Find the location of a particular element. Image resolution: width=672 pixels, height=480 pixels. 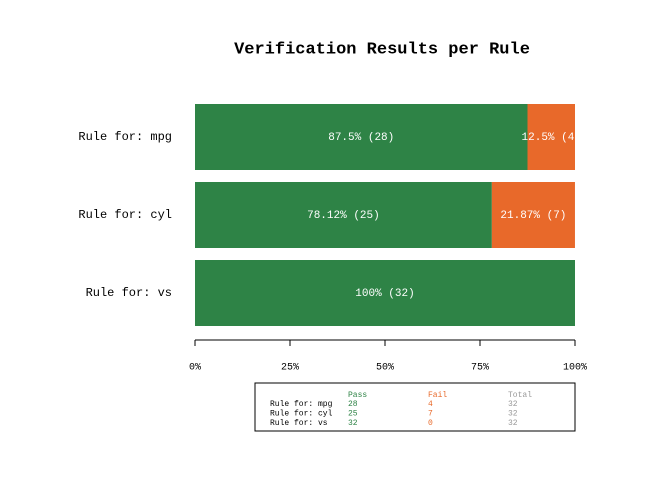

table-cell: 0 is located at coordinates (430, 423).